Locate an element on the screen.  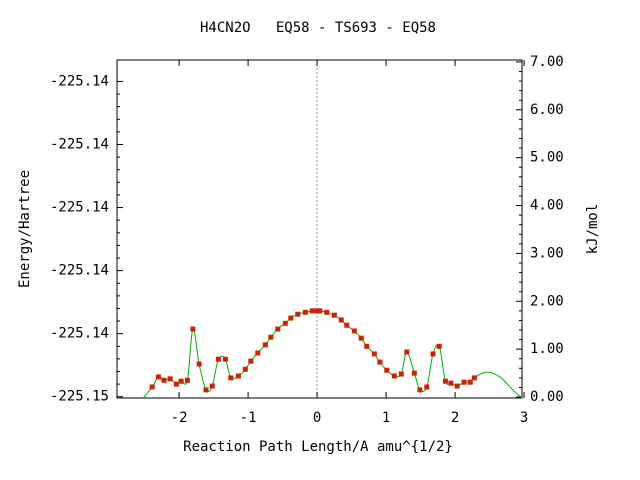
x-tick-label: 0 is located at coordinates (317, 418).